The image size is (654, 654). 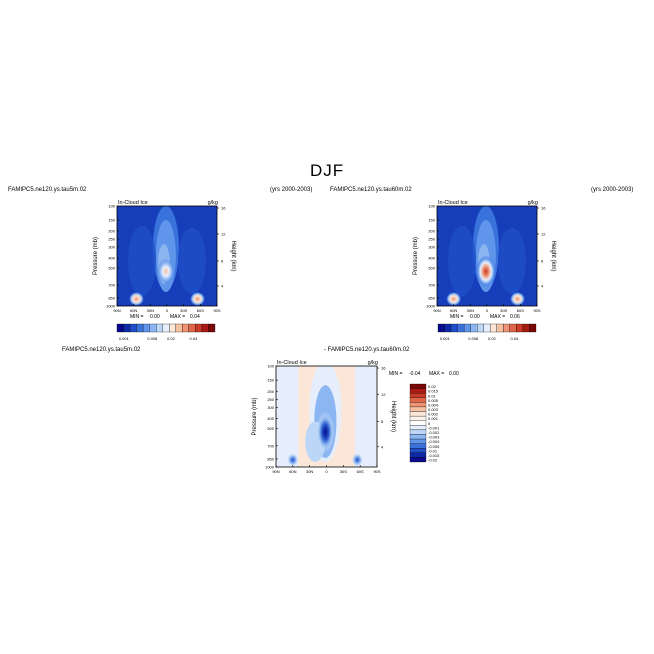 I want to click on field-layer, so click(x=287, y=416).